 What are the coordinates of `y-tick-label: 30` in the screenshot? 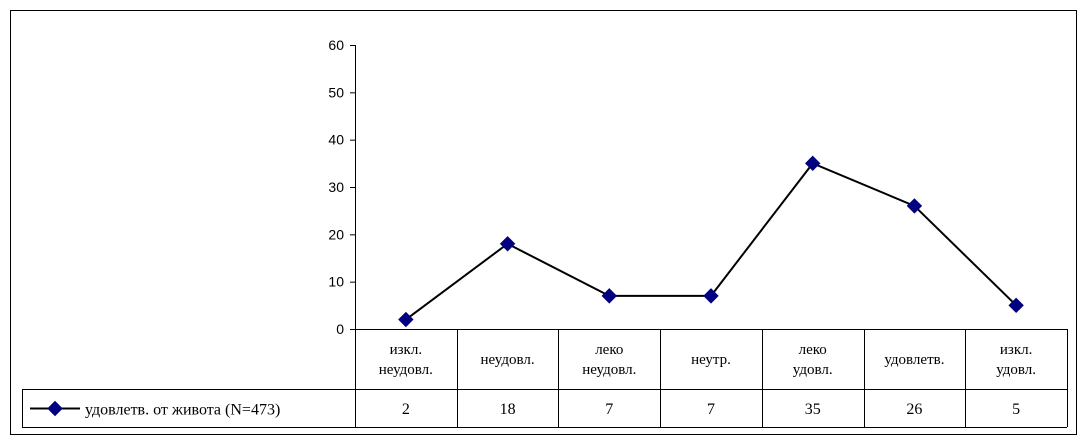 It's located at (336, 187).